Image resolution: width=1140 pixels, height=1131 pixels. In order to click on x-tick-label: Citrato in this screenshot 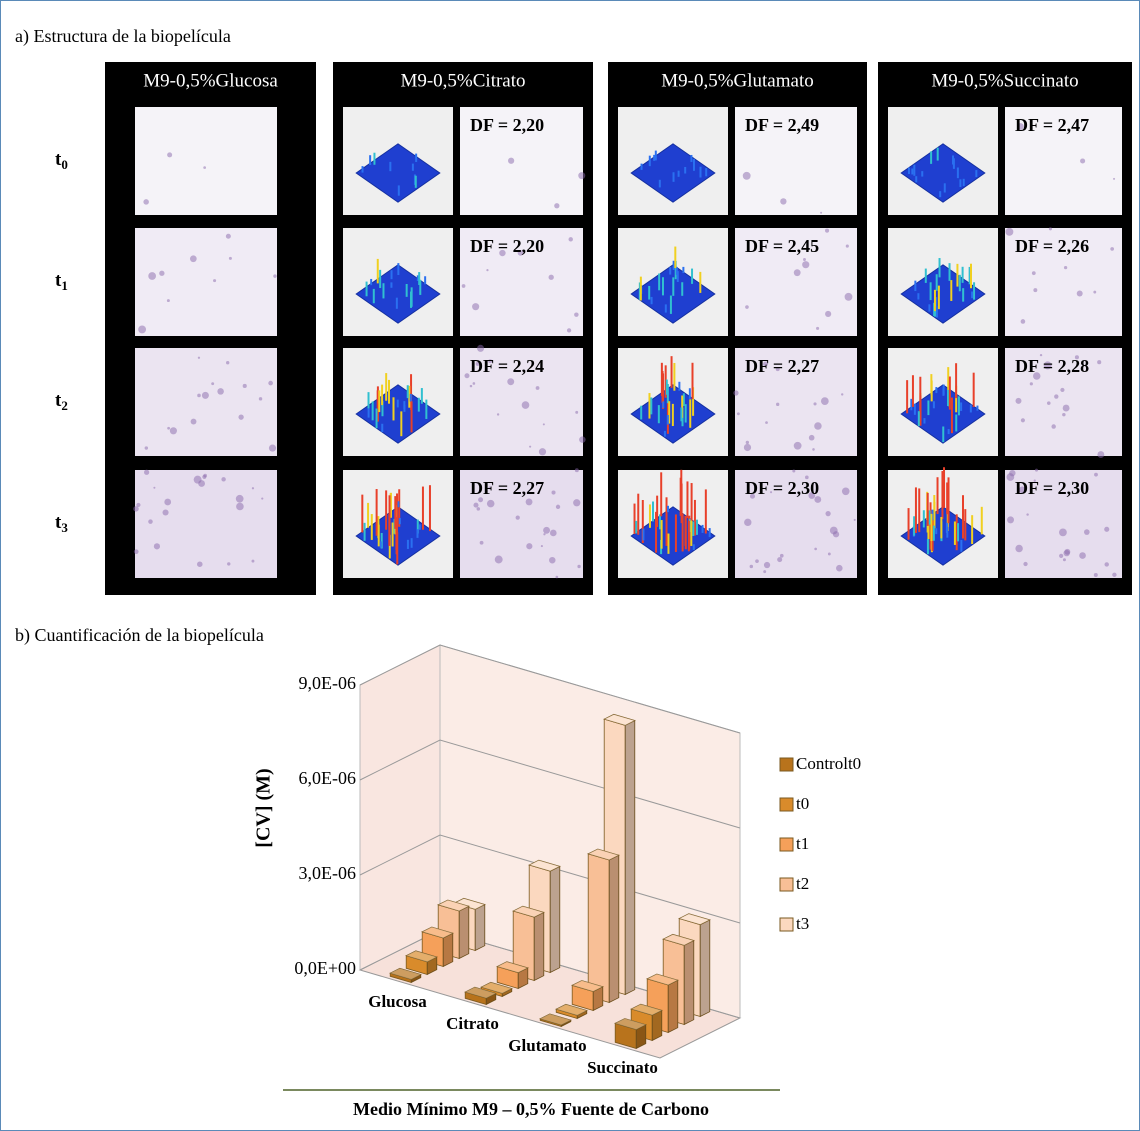, I will do `click(472, 1023)`.